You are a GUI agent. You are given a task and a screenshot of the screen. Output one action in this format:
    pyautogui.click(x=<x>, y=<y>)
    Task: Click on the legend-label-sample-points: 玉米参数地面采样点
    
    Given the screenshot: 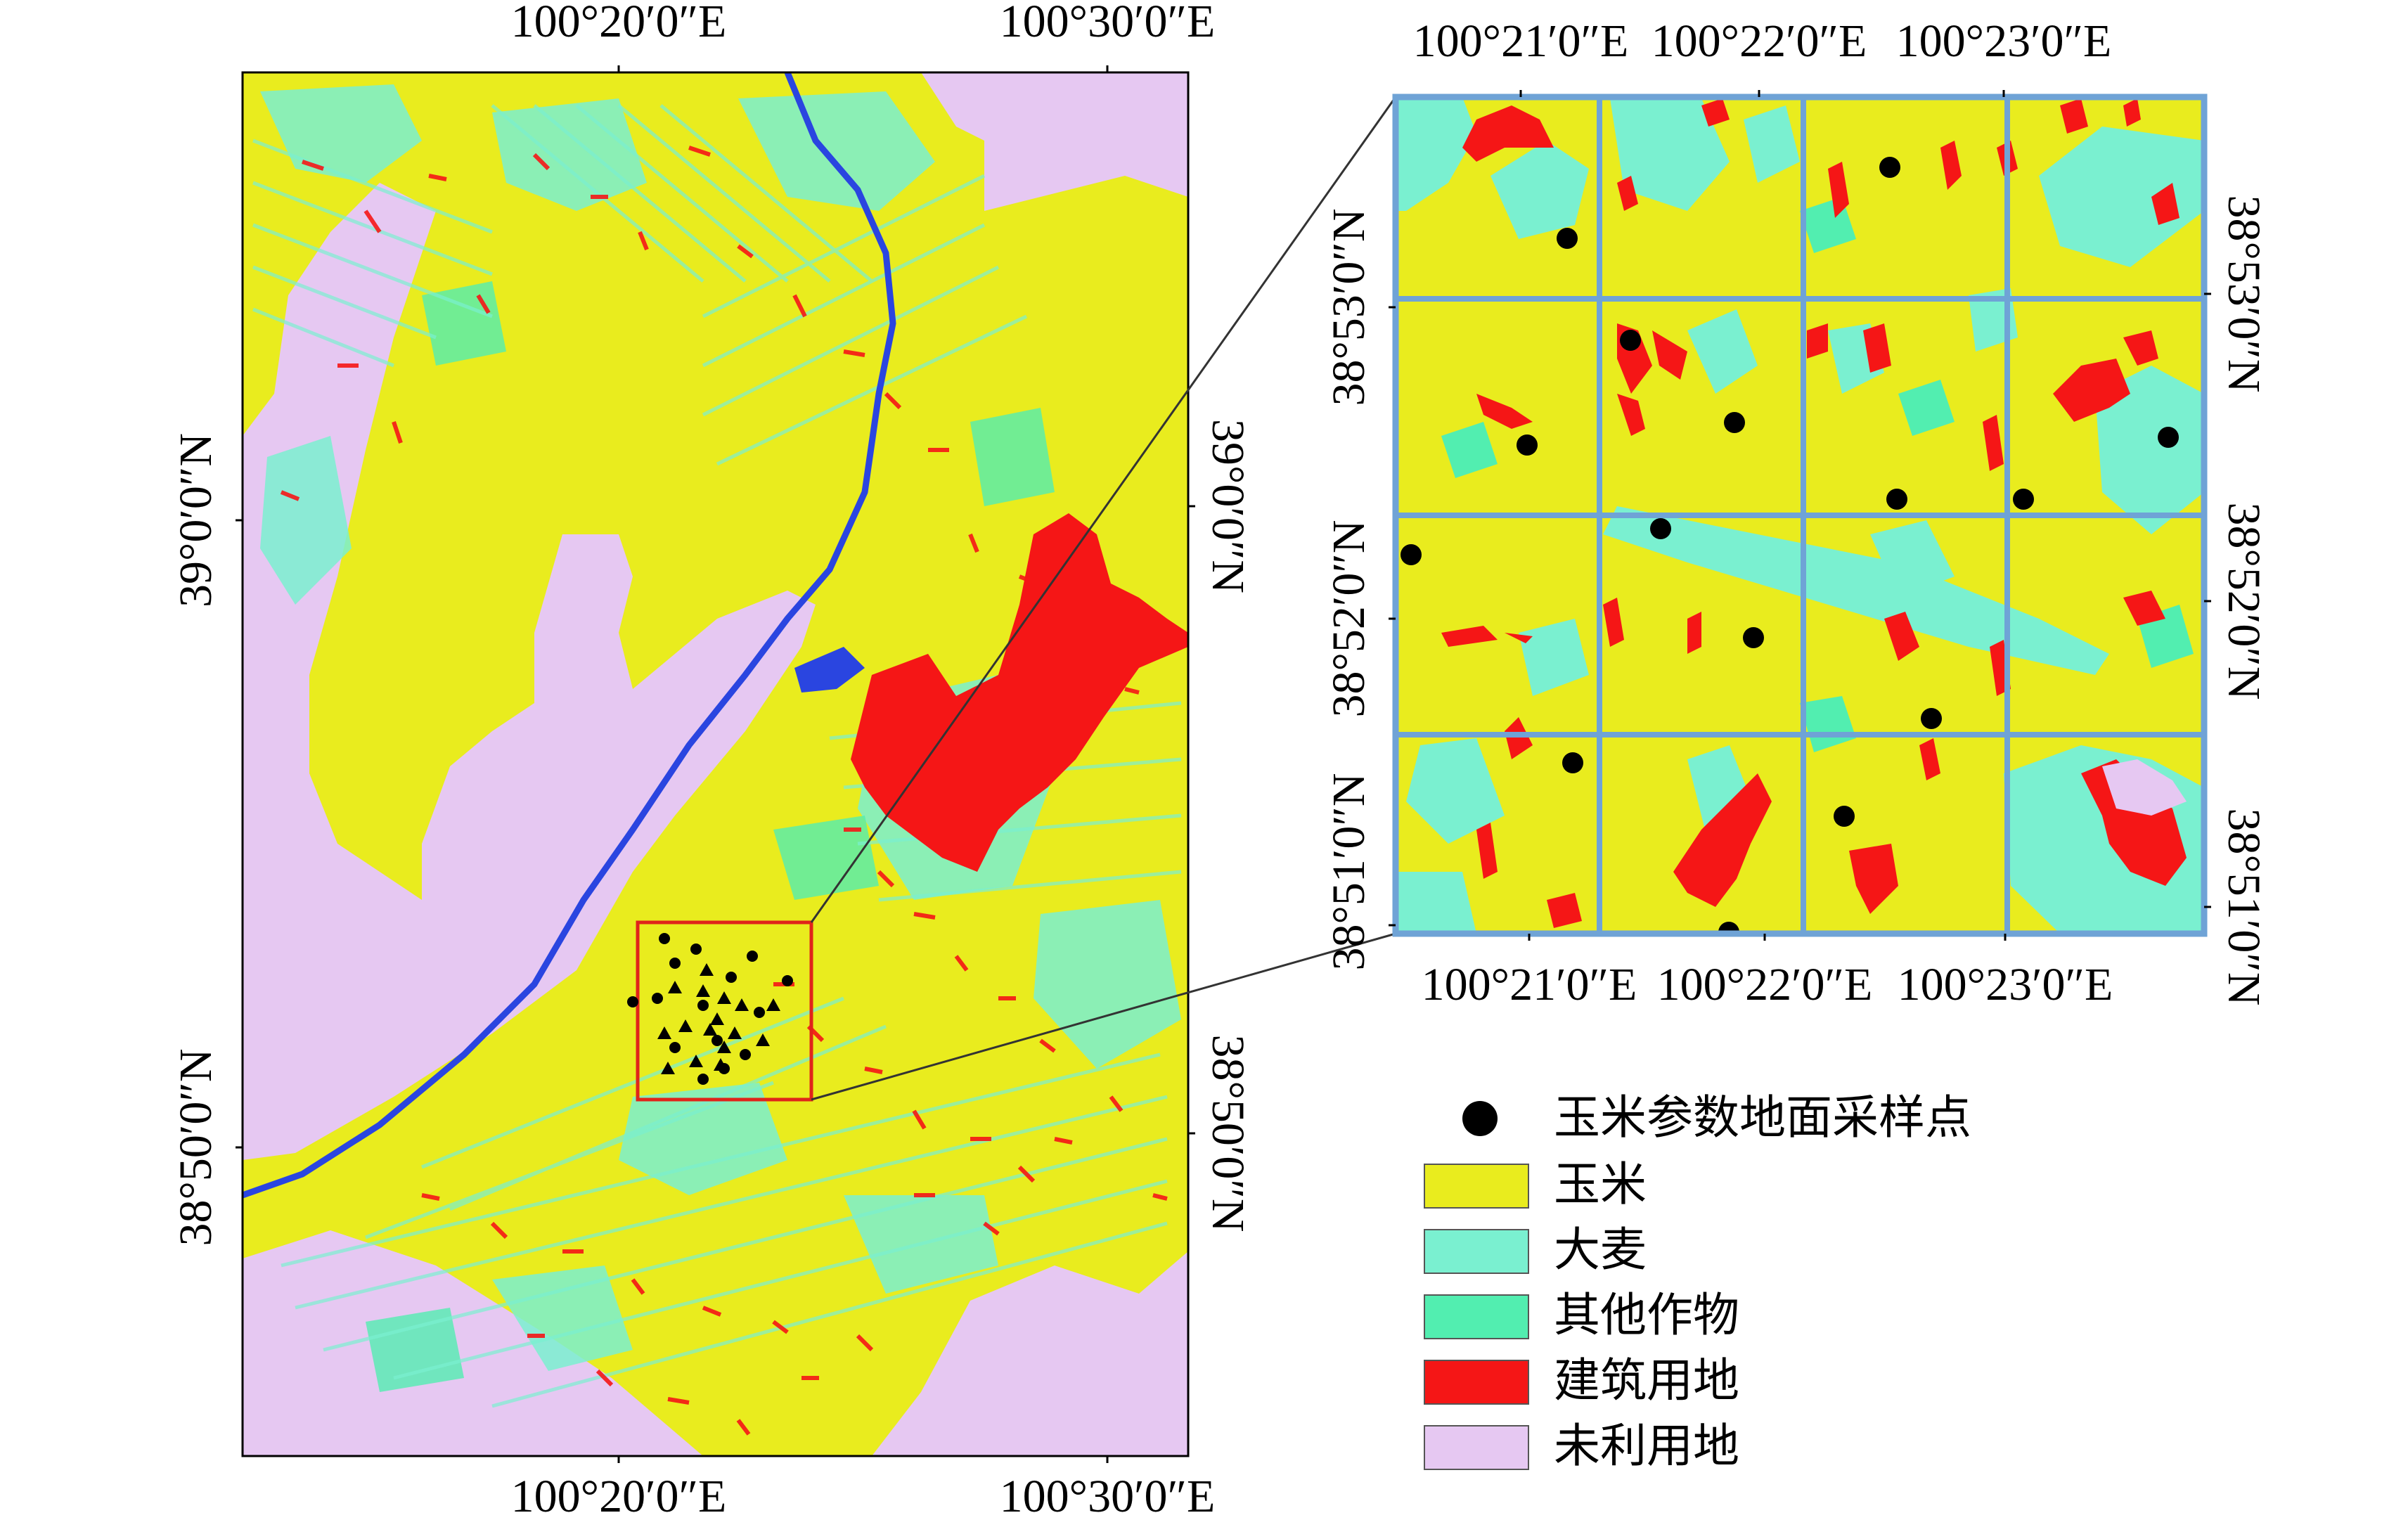 What is the action you would take?
    pyautogui.click(x=1762, y=1117)
    